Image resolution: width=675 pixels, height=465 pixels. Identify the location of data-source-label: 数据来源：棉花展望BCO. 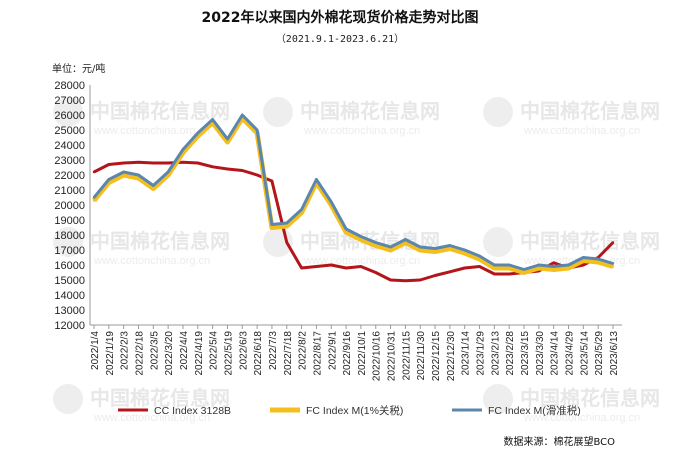
(559, 441).